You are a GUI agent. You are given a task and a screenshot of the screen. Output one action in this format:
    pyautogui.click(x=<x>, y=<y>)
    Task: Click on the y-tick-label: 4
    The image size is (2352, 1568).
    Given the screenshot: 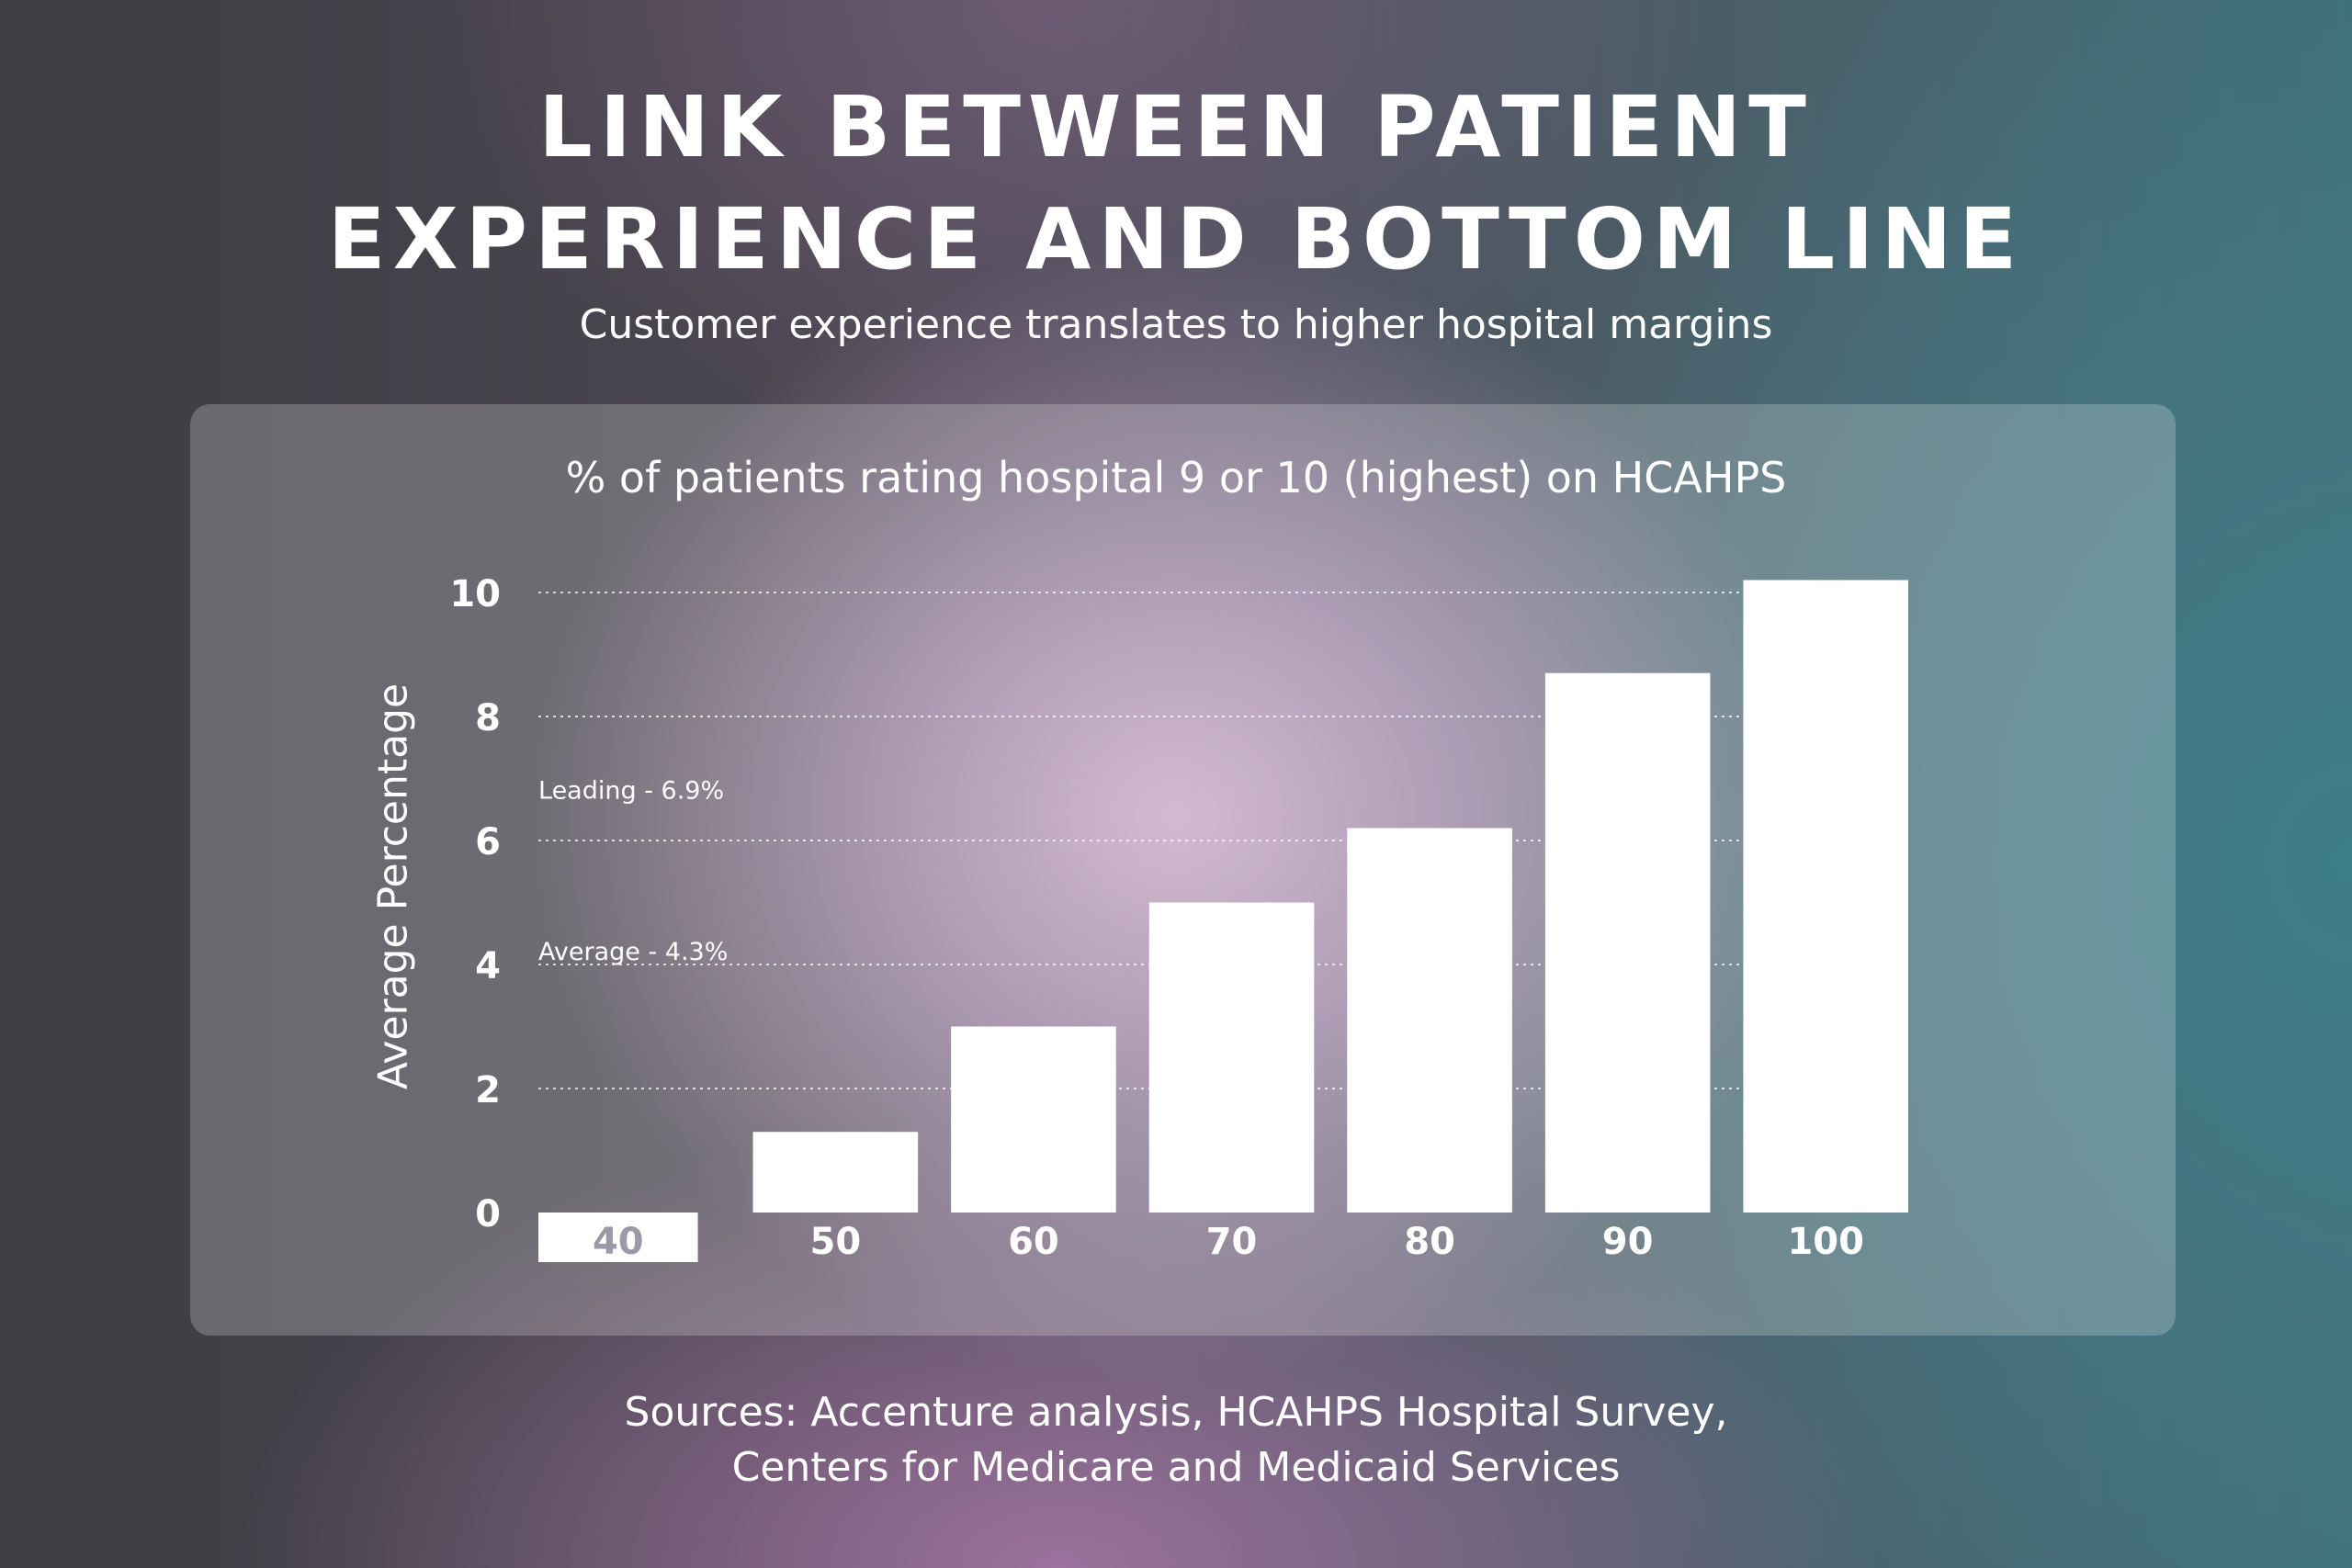 What is the action you would take?
    pyautogui.click(x=488, y=966)
    